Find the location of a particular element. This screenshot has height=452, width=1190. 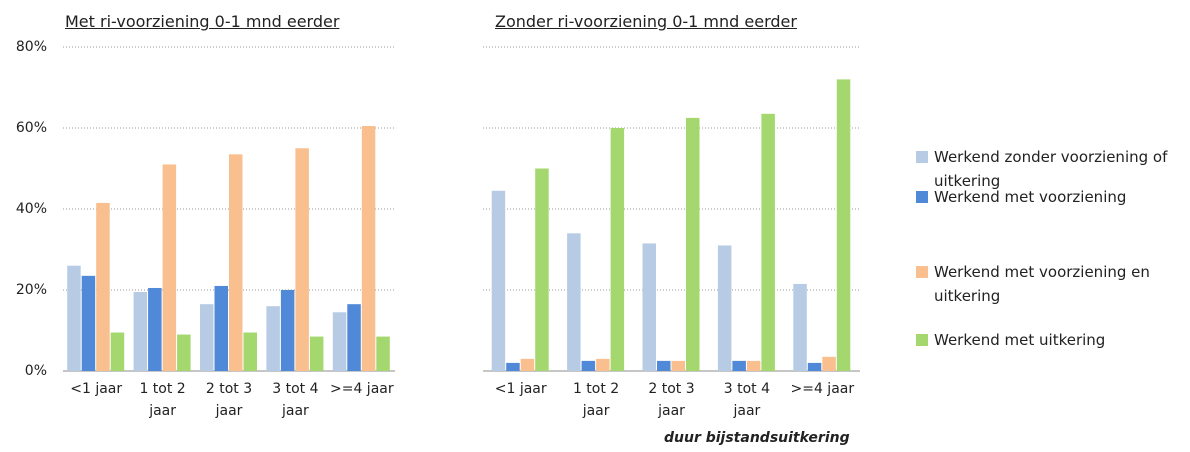

y-tick-label: 80% is located at coordinates (31, 47).